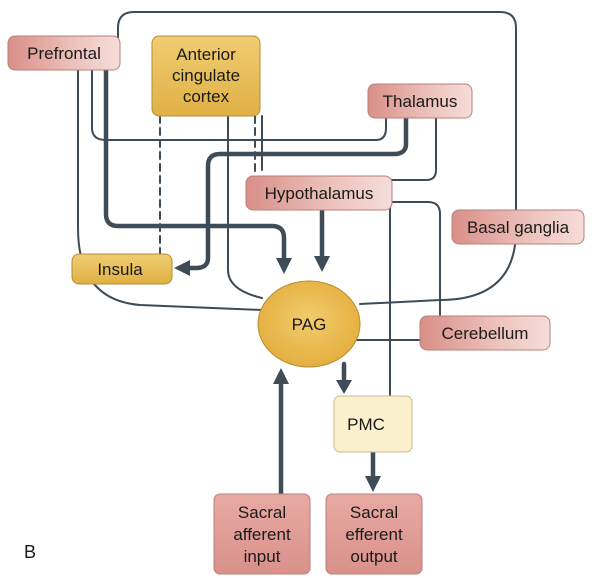 Image resolution: width=594 pixels, height=578 pixels. Describe the element at coordinates (415, 261) in the screenshot. I see `hypothalamus-to-cerebellum-line` at that location.